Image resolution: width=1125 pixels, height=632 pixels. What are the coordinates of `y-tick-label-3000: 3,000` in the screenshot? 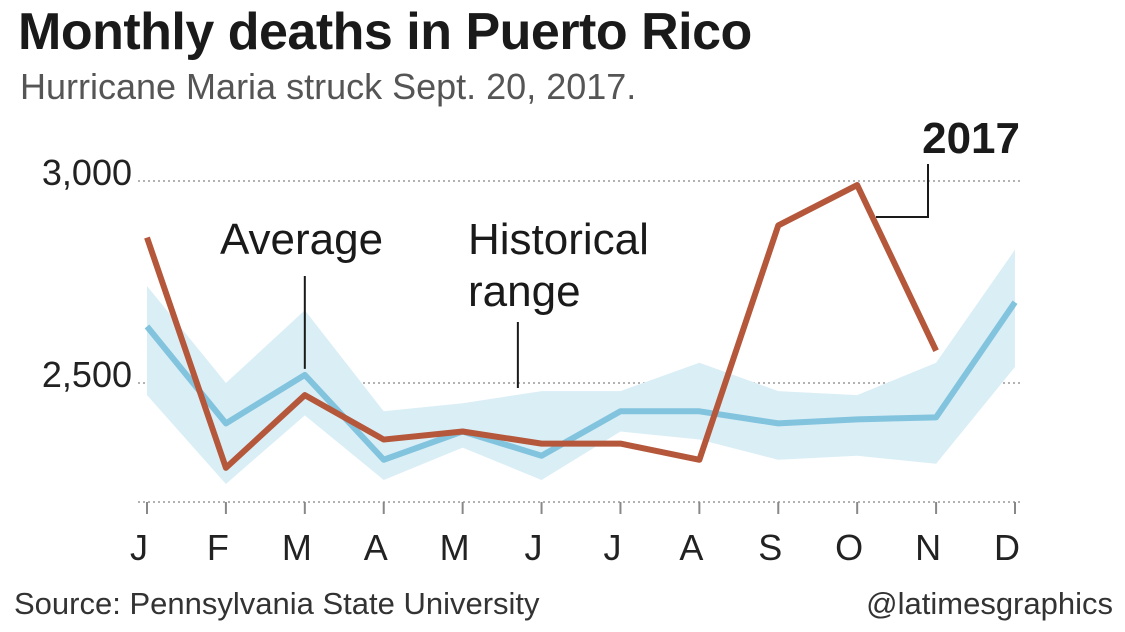 It's located at (87, 172).